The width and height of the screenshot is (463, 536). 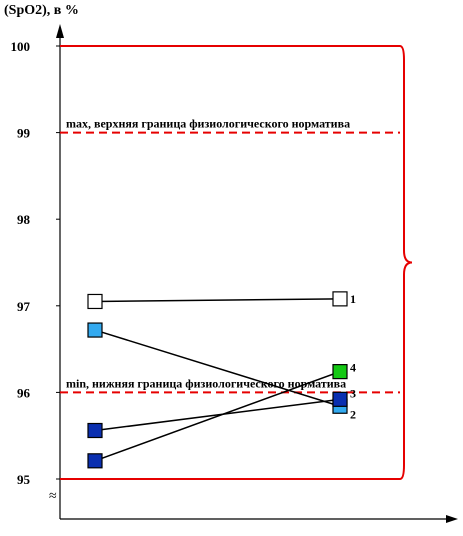 I want to click on series-3-left-marker, so click(x=95, y=430).